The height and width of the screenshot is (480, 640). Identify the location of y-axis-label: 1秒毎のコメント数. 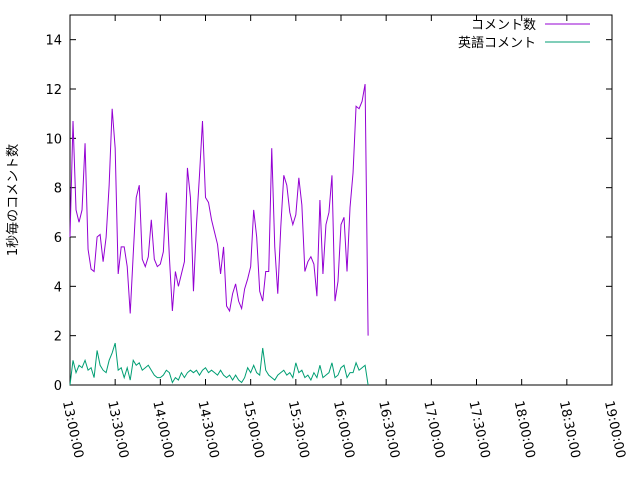
(13, 200).